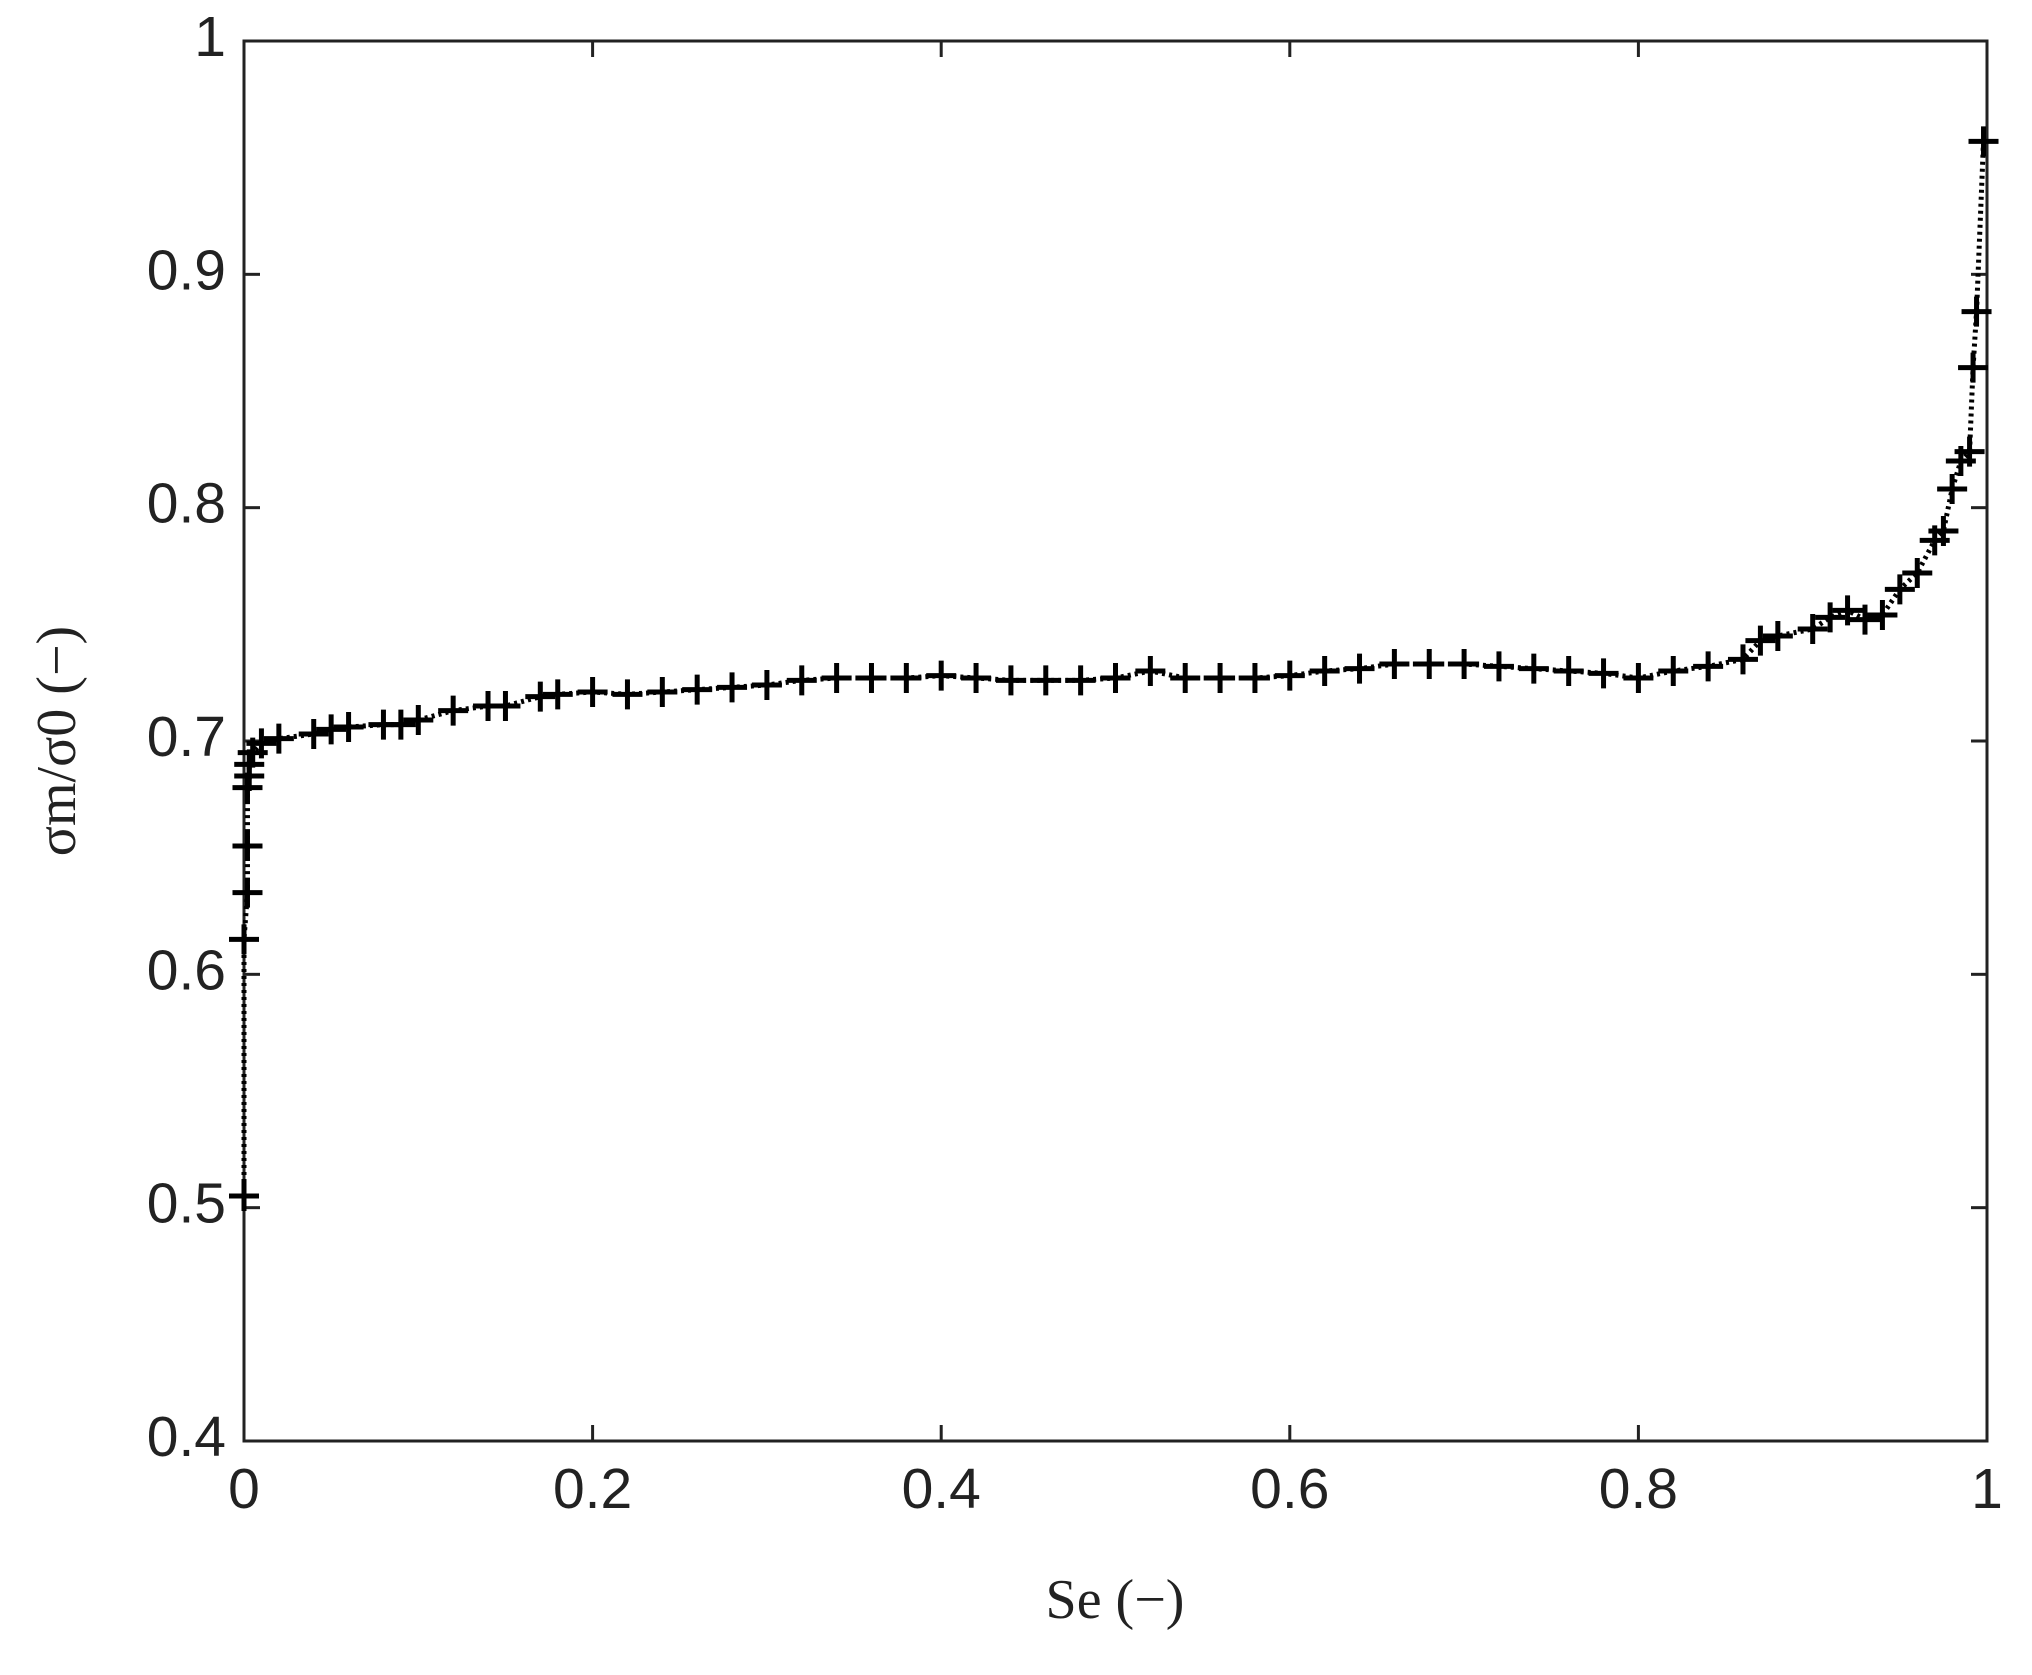  Describe the element at coordinates (1638, 1489) in the screenshot. I see `x-tick-label: 0.8` at that location.